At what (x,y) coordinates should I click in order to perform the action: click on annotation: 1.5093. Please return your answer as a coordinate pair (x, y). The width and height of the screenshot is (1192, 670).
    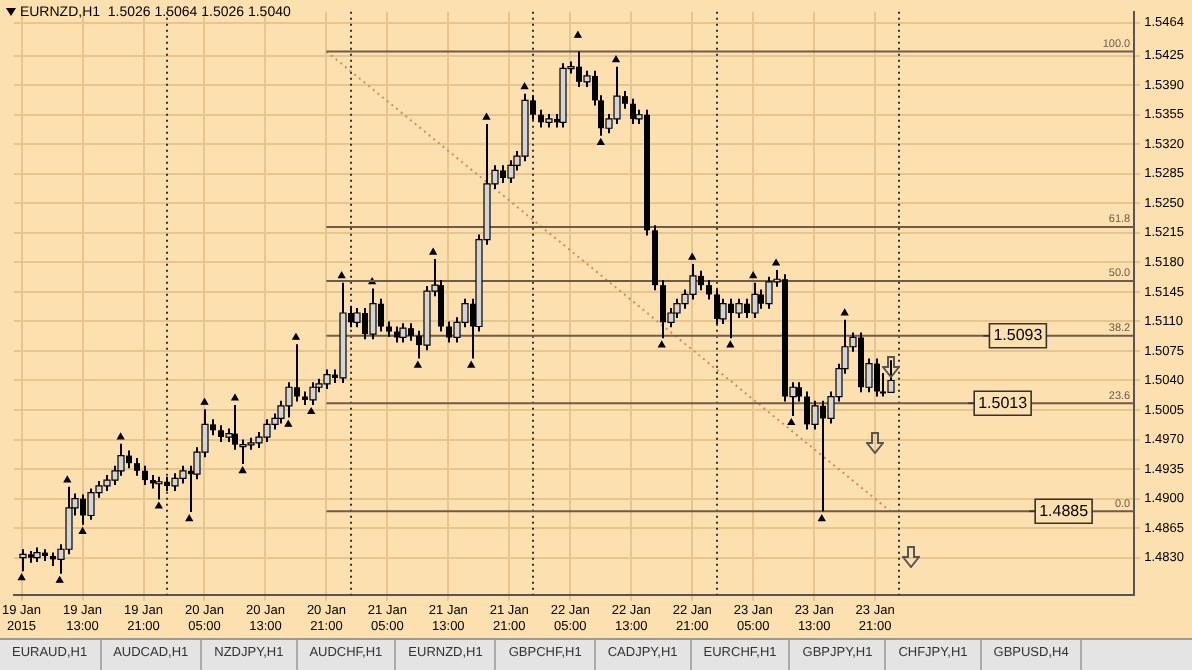
    Looking at the image, I should click on (1018, 335).